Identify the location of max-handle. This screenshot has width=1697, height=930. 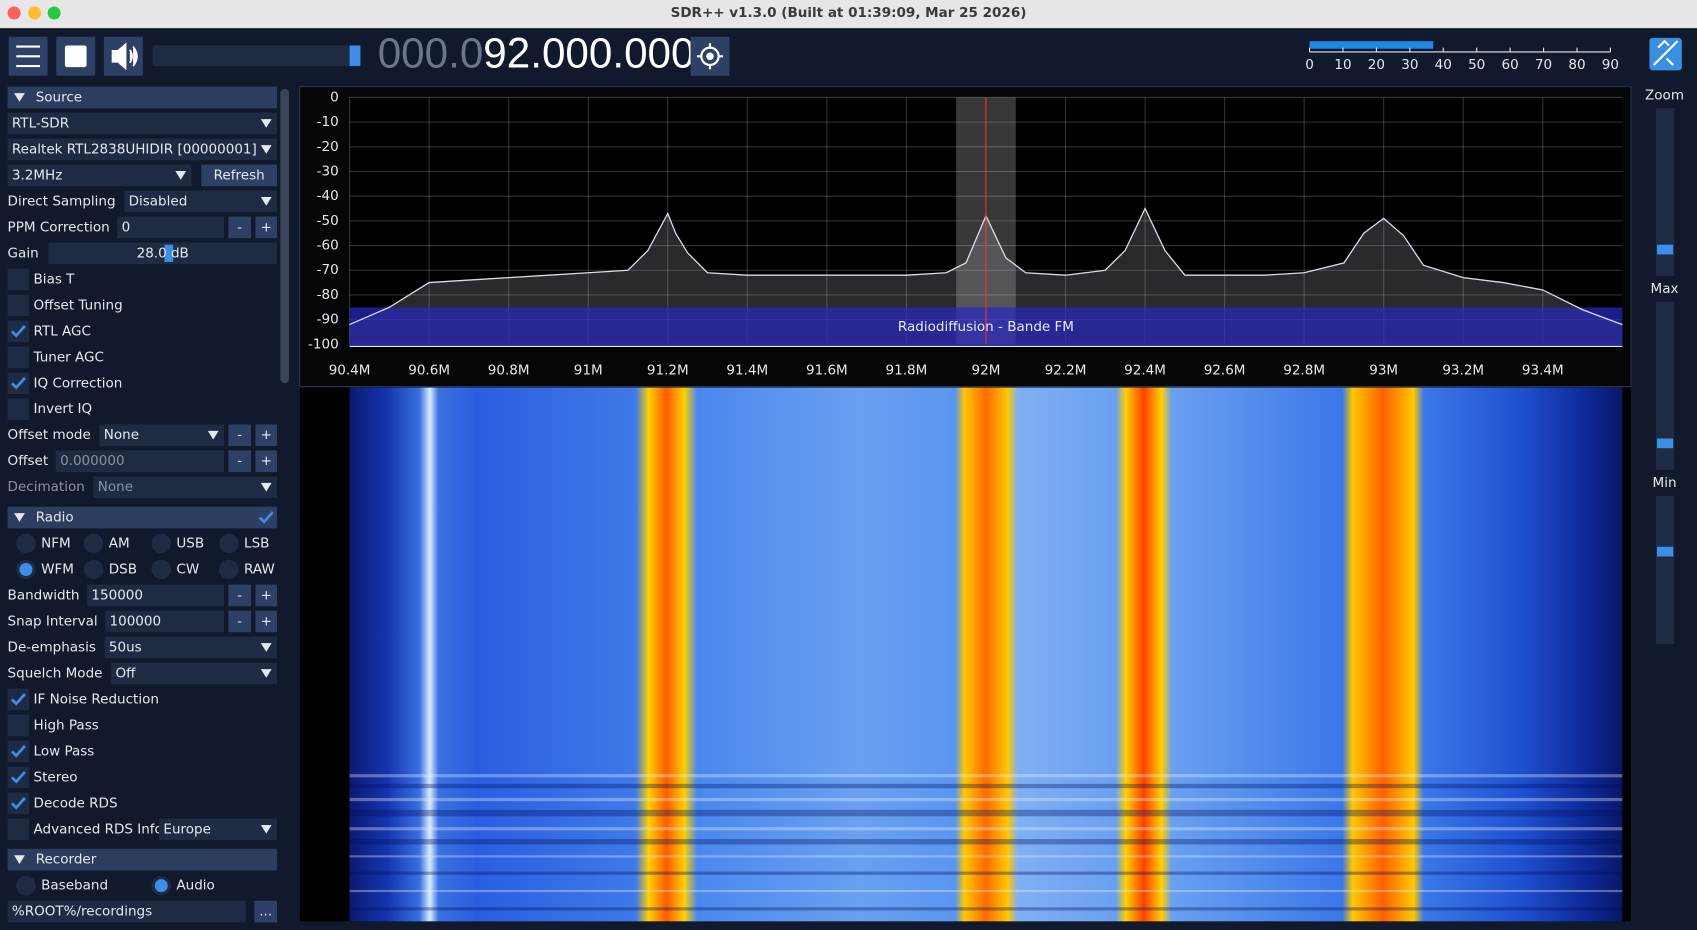
(1665, 443).